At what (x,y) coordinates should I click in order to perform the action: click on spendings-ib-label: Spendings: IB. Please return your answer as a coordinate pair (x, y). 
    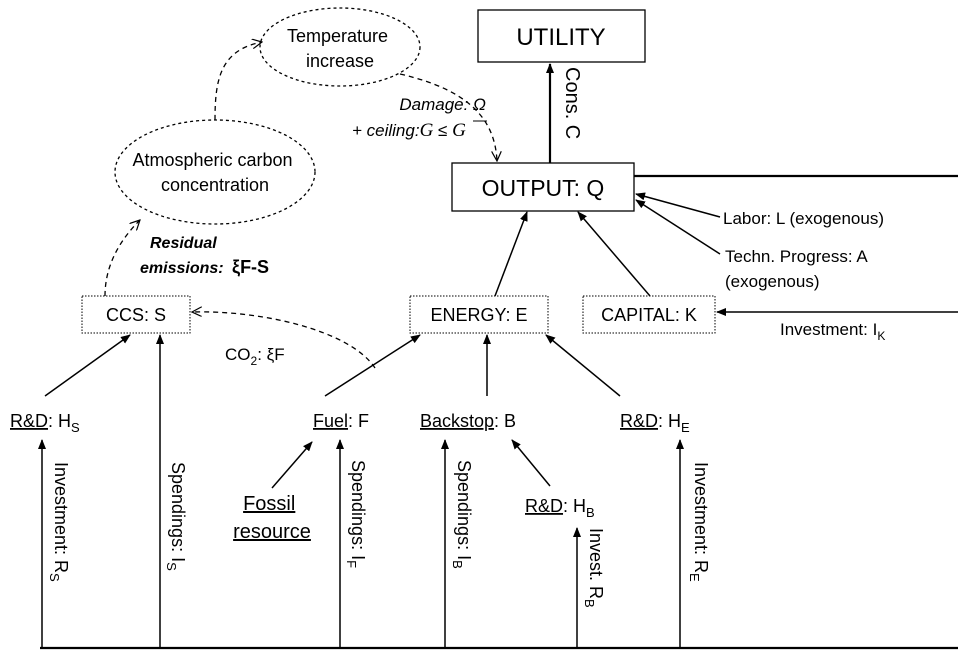
    Looking at the image, I should click on (462, 514).